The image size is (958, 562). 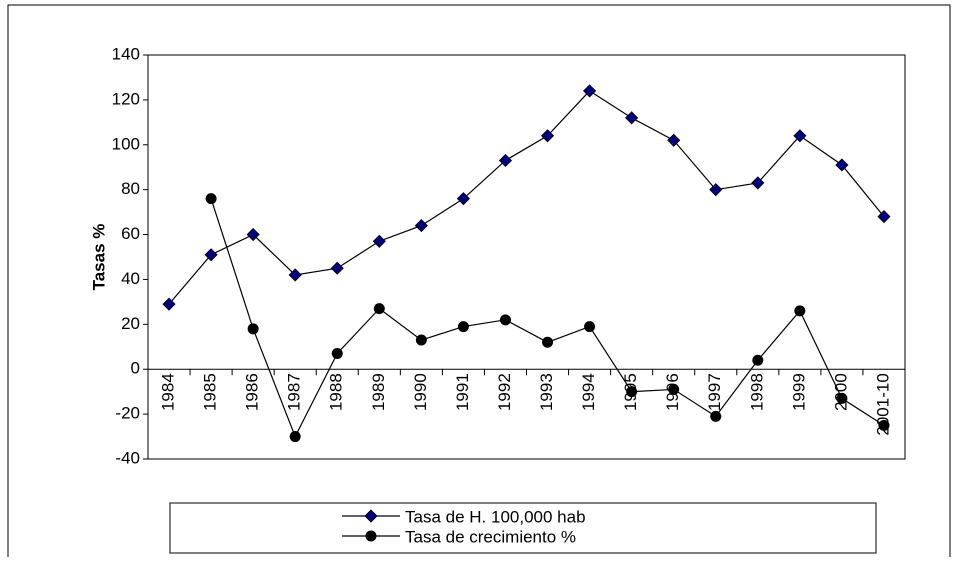 What do you see at coordinates (252, 392) in the screenshot?
I see `x-tick-label: 1986` at bounding box center [252, 392].